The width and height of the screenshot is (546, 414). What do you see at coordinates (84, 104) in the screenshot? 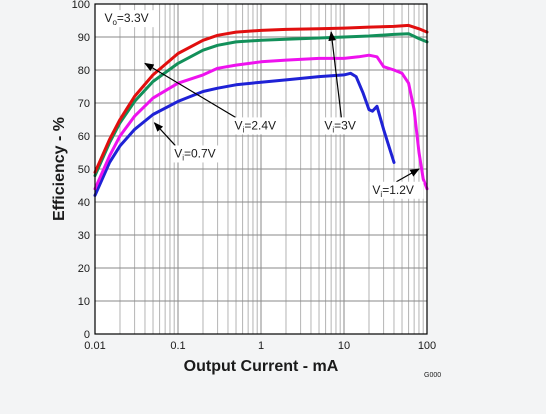
I see `y-tick-label: 70` at bounding box center [84, 104].